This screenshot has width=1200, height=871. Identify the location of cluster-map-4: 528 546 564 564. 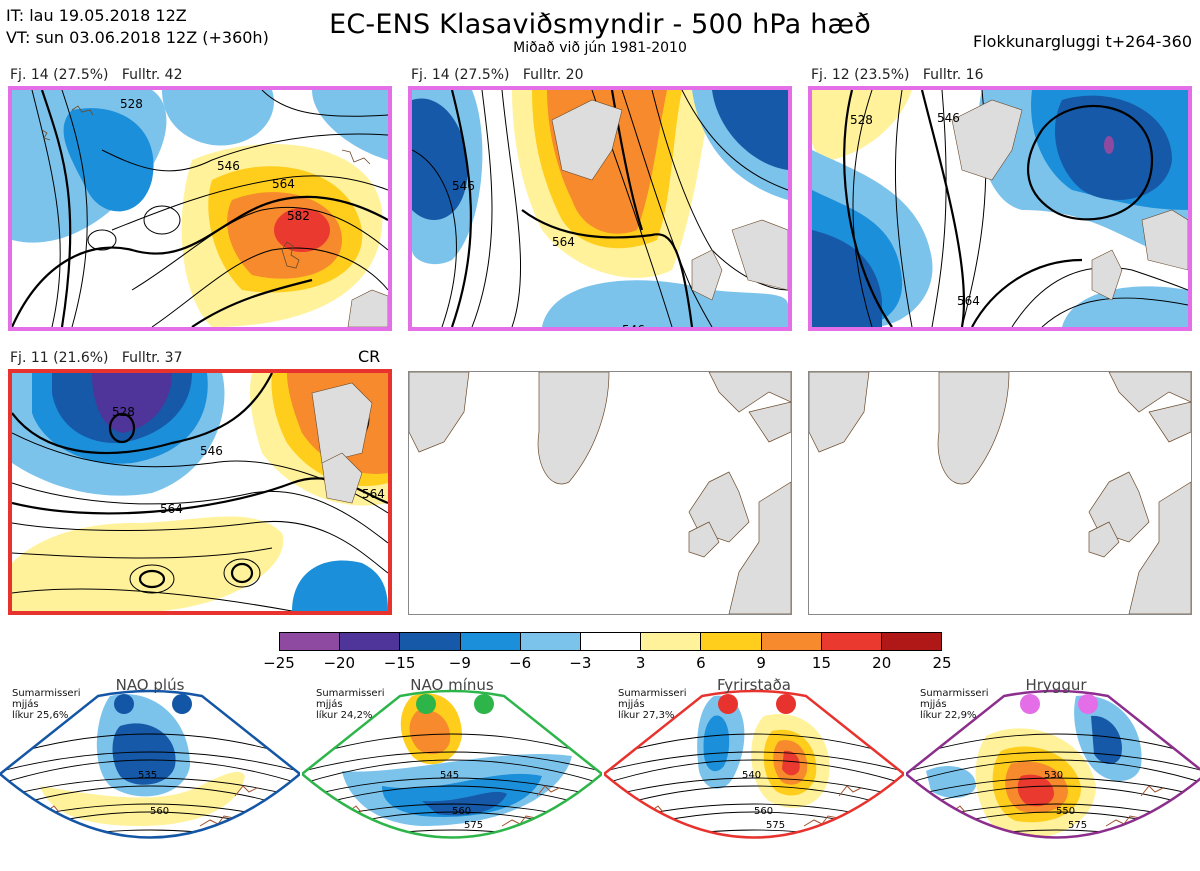
(200, 492).